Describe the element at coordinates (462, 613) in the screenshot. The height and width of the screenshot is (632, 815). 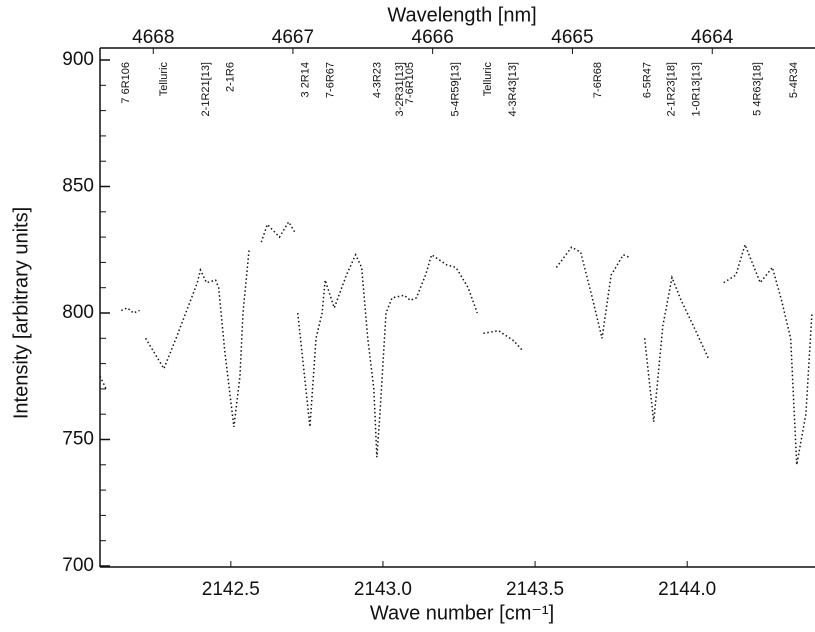
I see `x-axis-title: Wave number [cm⁻¹]` at that location.